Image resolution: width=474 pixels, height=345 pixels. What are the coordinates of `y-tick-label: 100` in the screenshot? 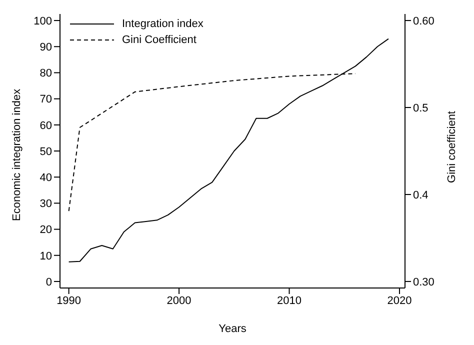 It's located at (43, 21).